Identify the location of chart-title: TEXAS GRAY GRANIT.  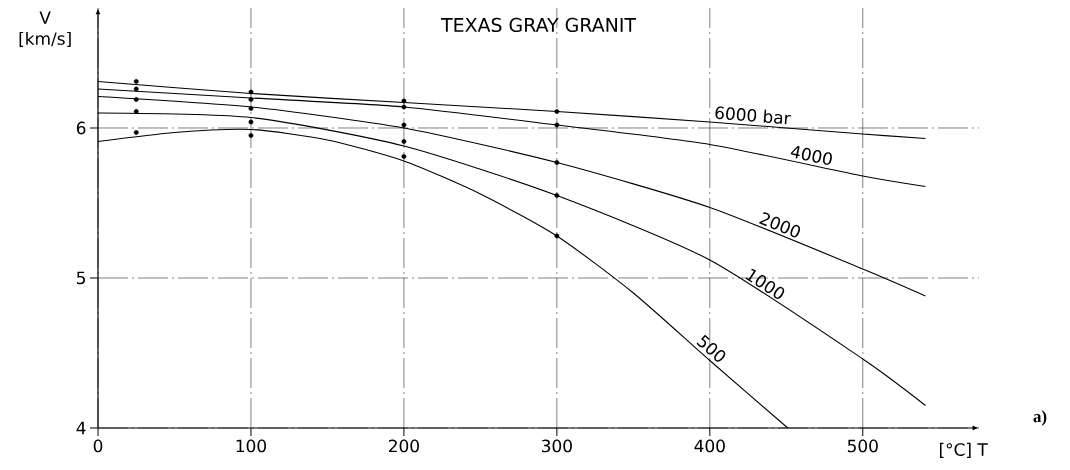
(539, 25).